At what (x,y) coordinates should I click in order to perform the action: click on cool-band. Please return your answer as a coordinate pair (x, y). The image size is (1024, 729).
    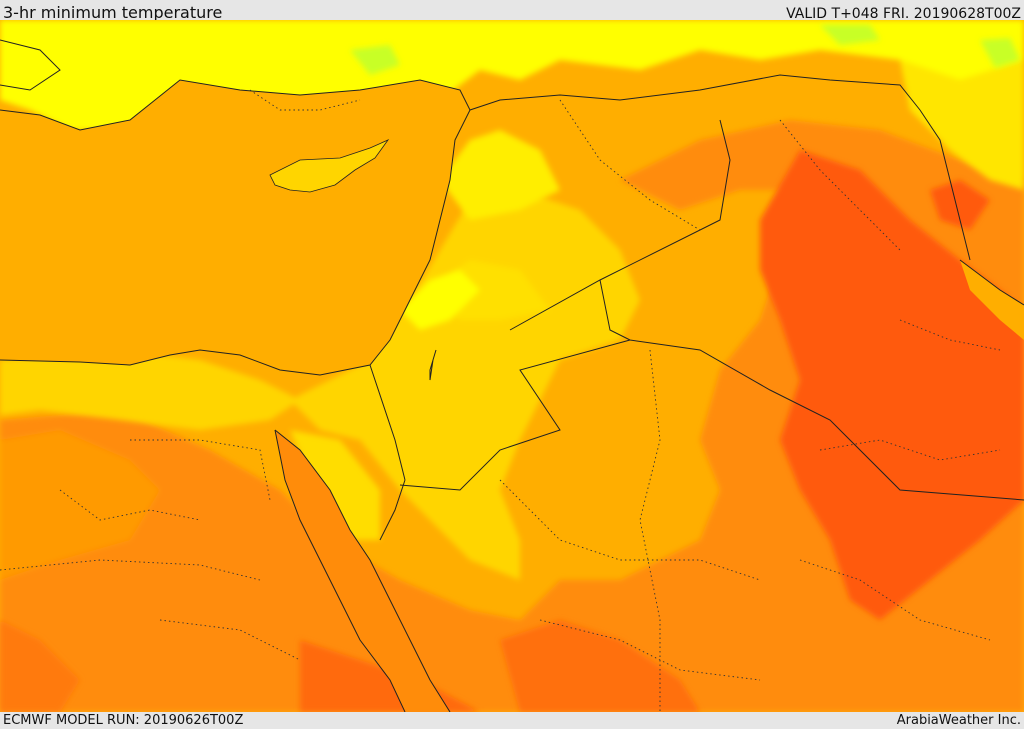
    Looking at the image, I should click on (685, 50).